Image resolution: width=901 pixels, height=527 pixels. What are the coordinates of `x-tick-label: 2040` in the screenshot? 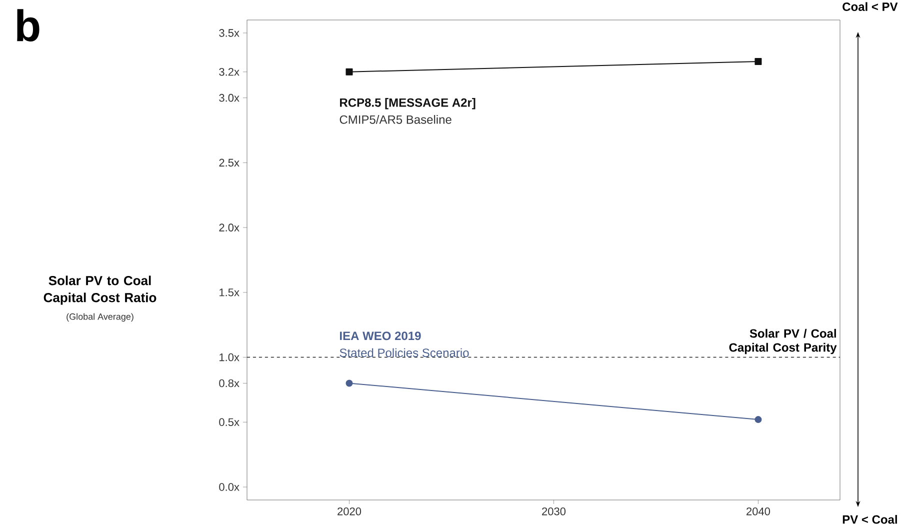 It's located at (758, 512).